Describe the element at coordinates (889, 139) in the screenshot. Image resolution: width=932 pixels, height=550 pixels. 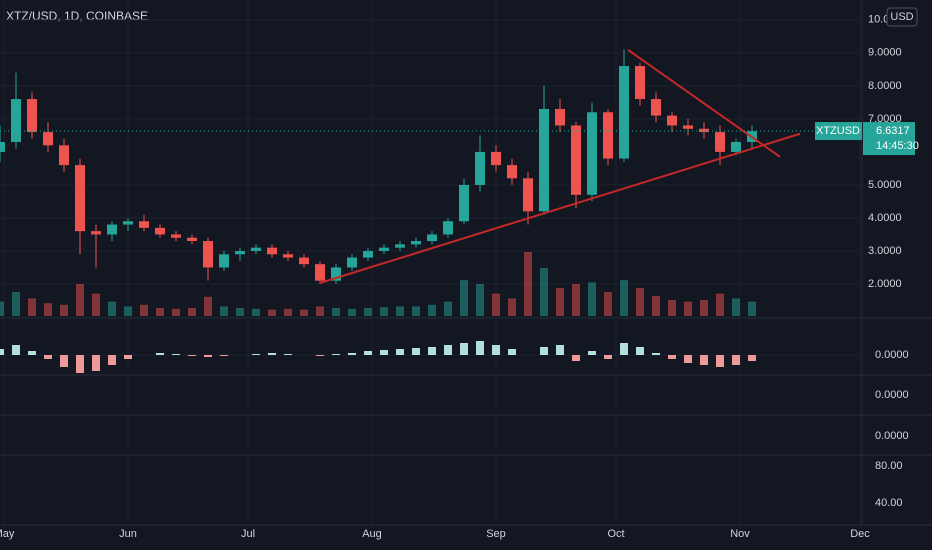
I see `price-tag` at that location.